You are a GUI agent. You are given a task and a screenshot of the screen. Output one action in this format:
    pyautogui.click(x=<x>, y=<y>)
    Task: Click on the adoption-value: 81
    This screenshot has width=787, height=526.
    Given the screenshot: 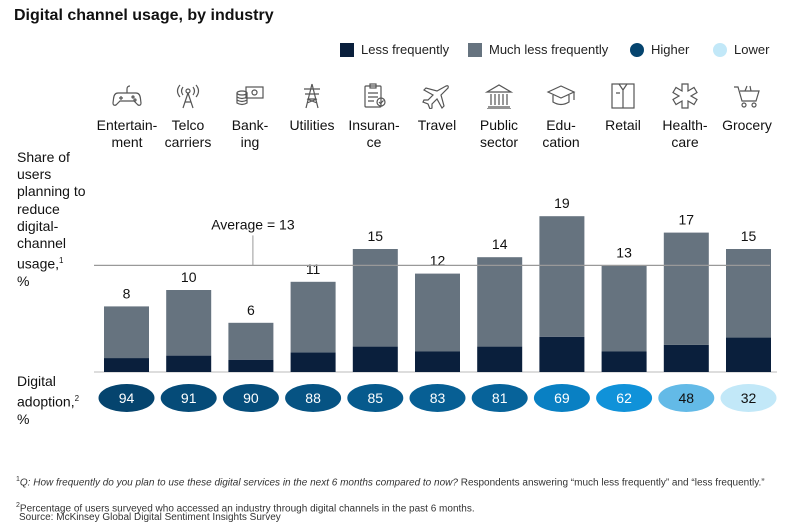 What is the action you would take?
    pyautogui.click(x=500, y=398)
    